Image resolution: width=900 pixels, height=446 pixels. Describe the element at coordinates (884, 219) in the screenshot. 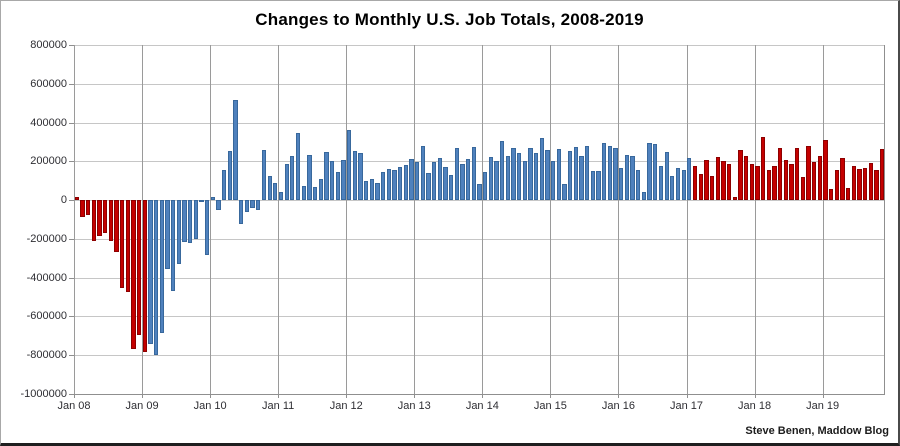

I see `plot-right-border` at that location.